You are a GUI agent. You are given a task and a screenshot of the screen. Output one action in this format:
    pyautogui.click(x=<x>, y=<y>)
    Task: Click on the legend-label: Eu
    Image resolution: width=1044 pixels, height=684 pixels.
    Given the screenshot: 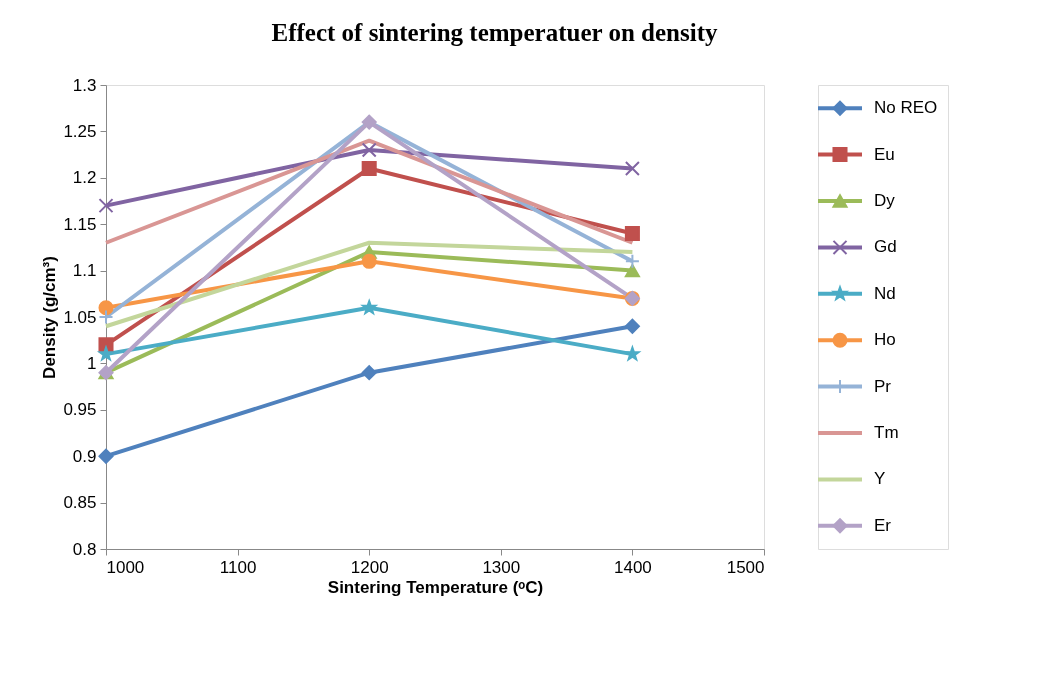 What is the action you would take?
    pyautogui.click(x=884, y=154)
    